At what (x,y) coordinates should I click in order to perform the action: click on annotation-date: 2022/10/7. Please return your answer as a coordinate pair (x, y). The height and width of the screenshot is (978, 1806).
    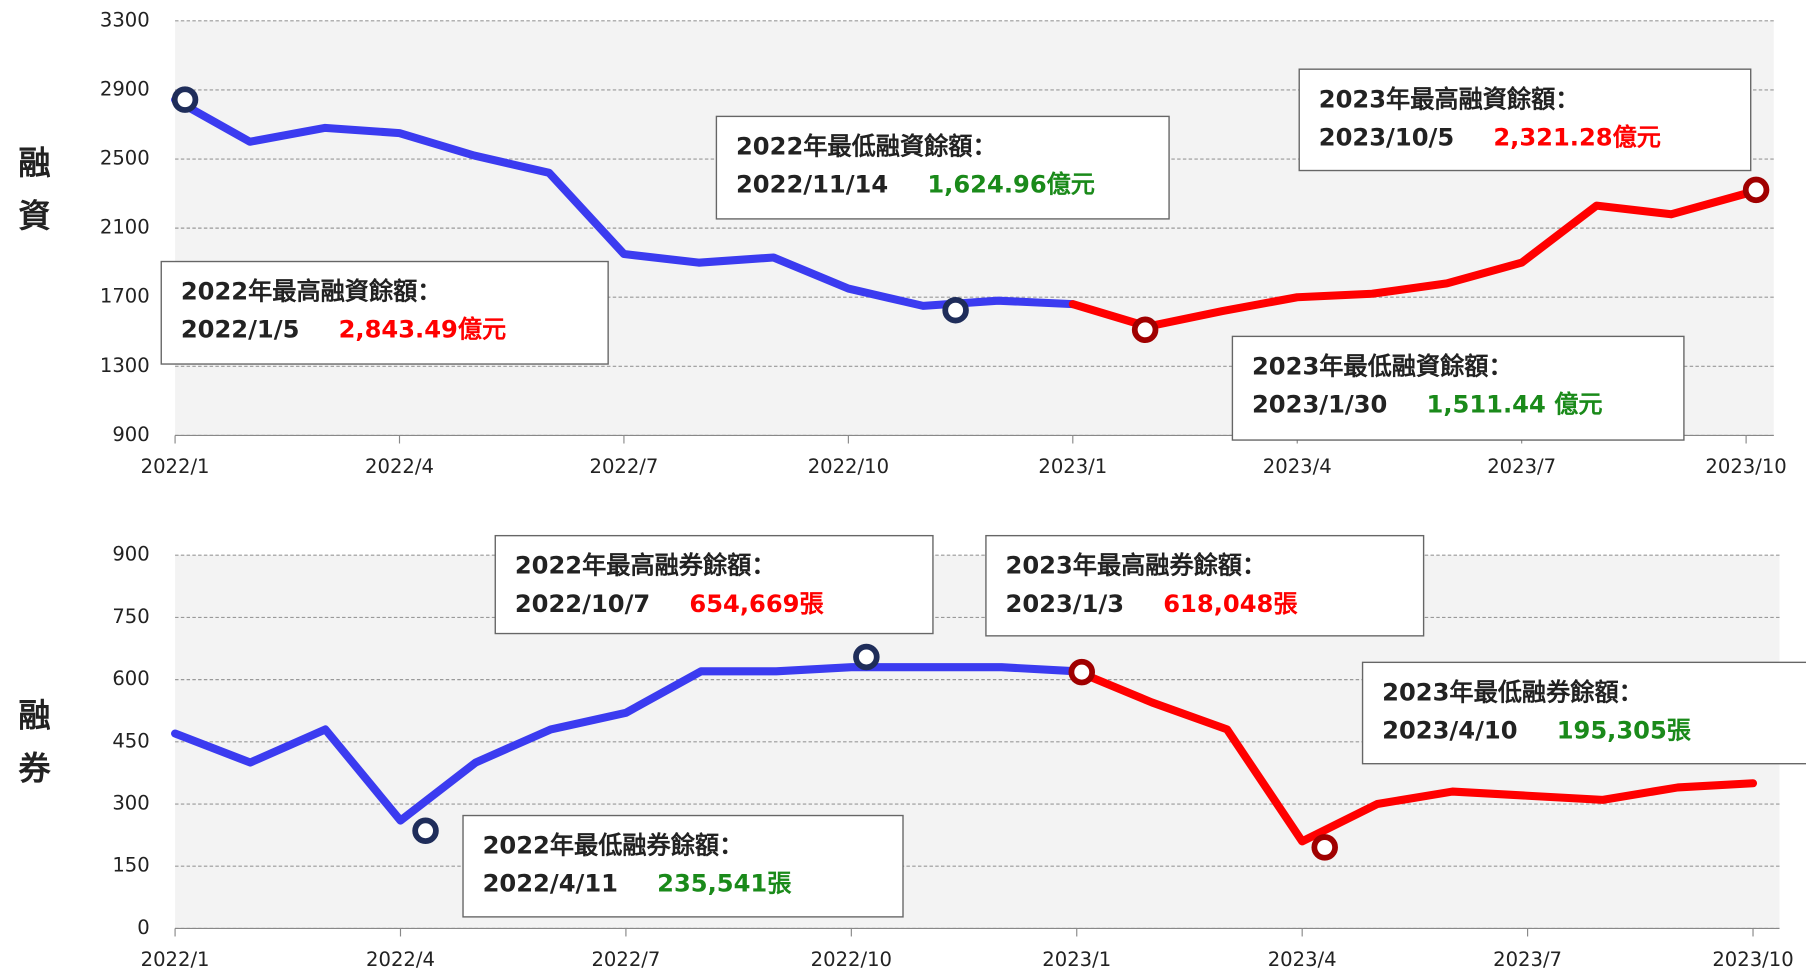
    Looking at the image, I should click on (582, 604).